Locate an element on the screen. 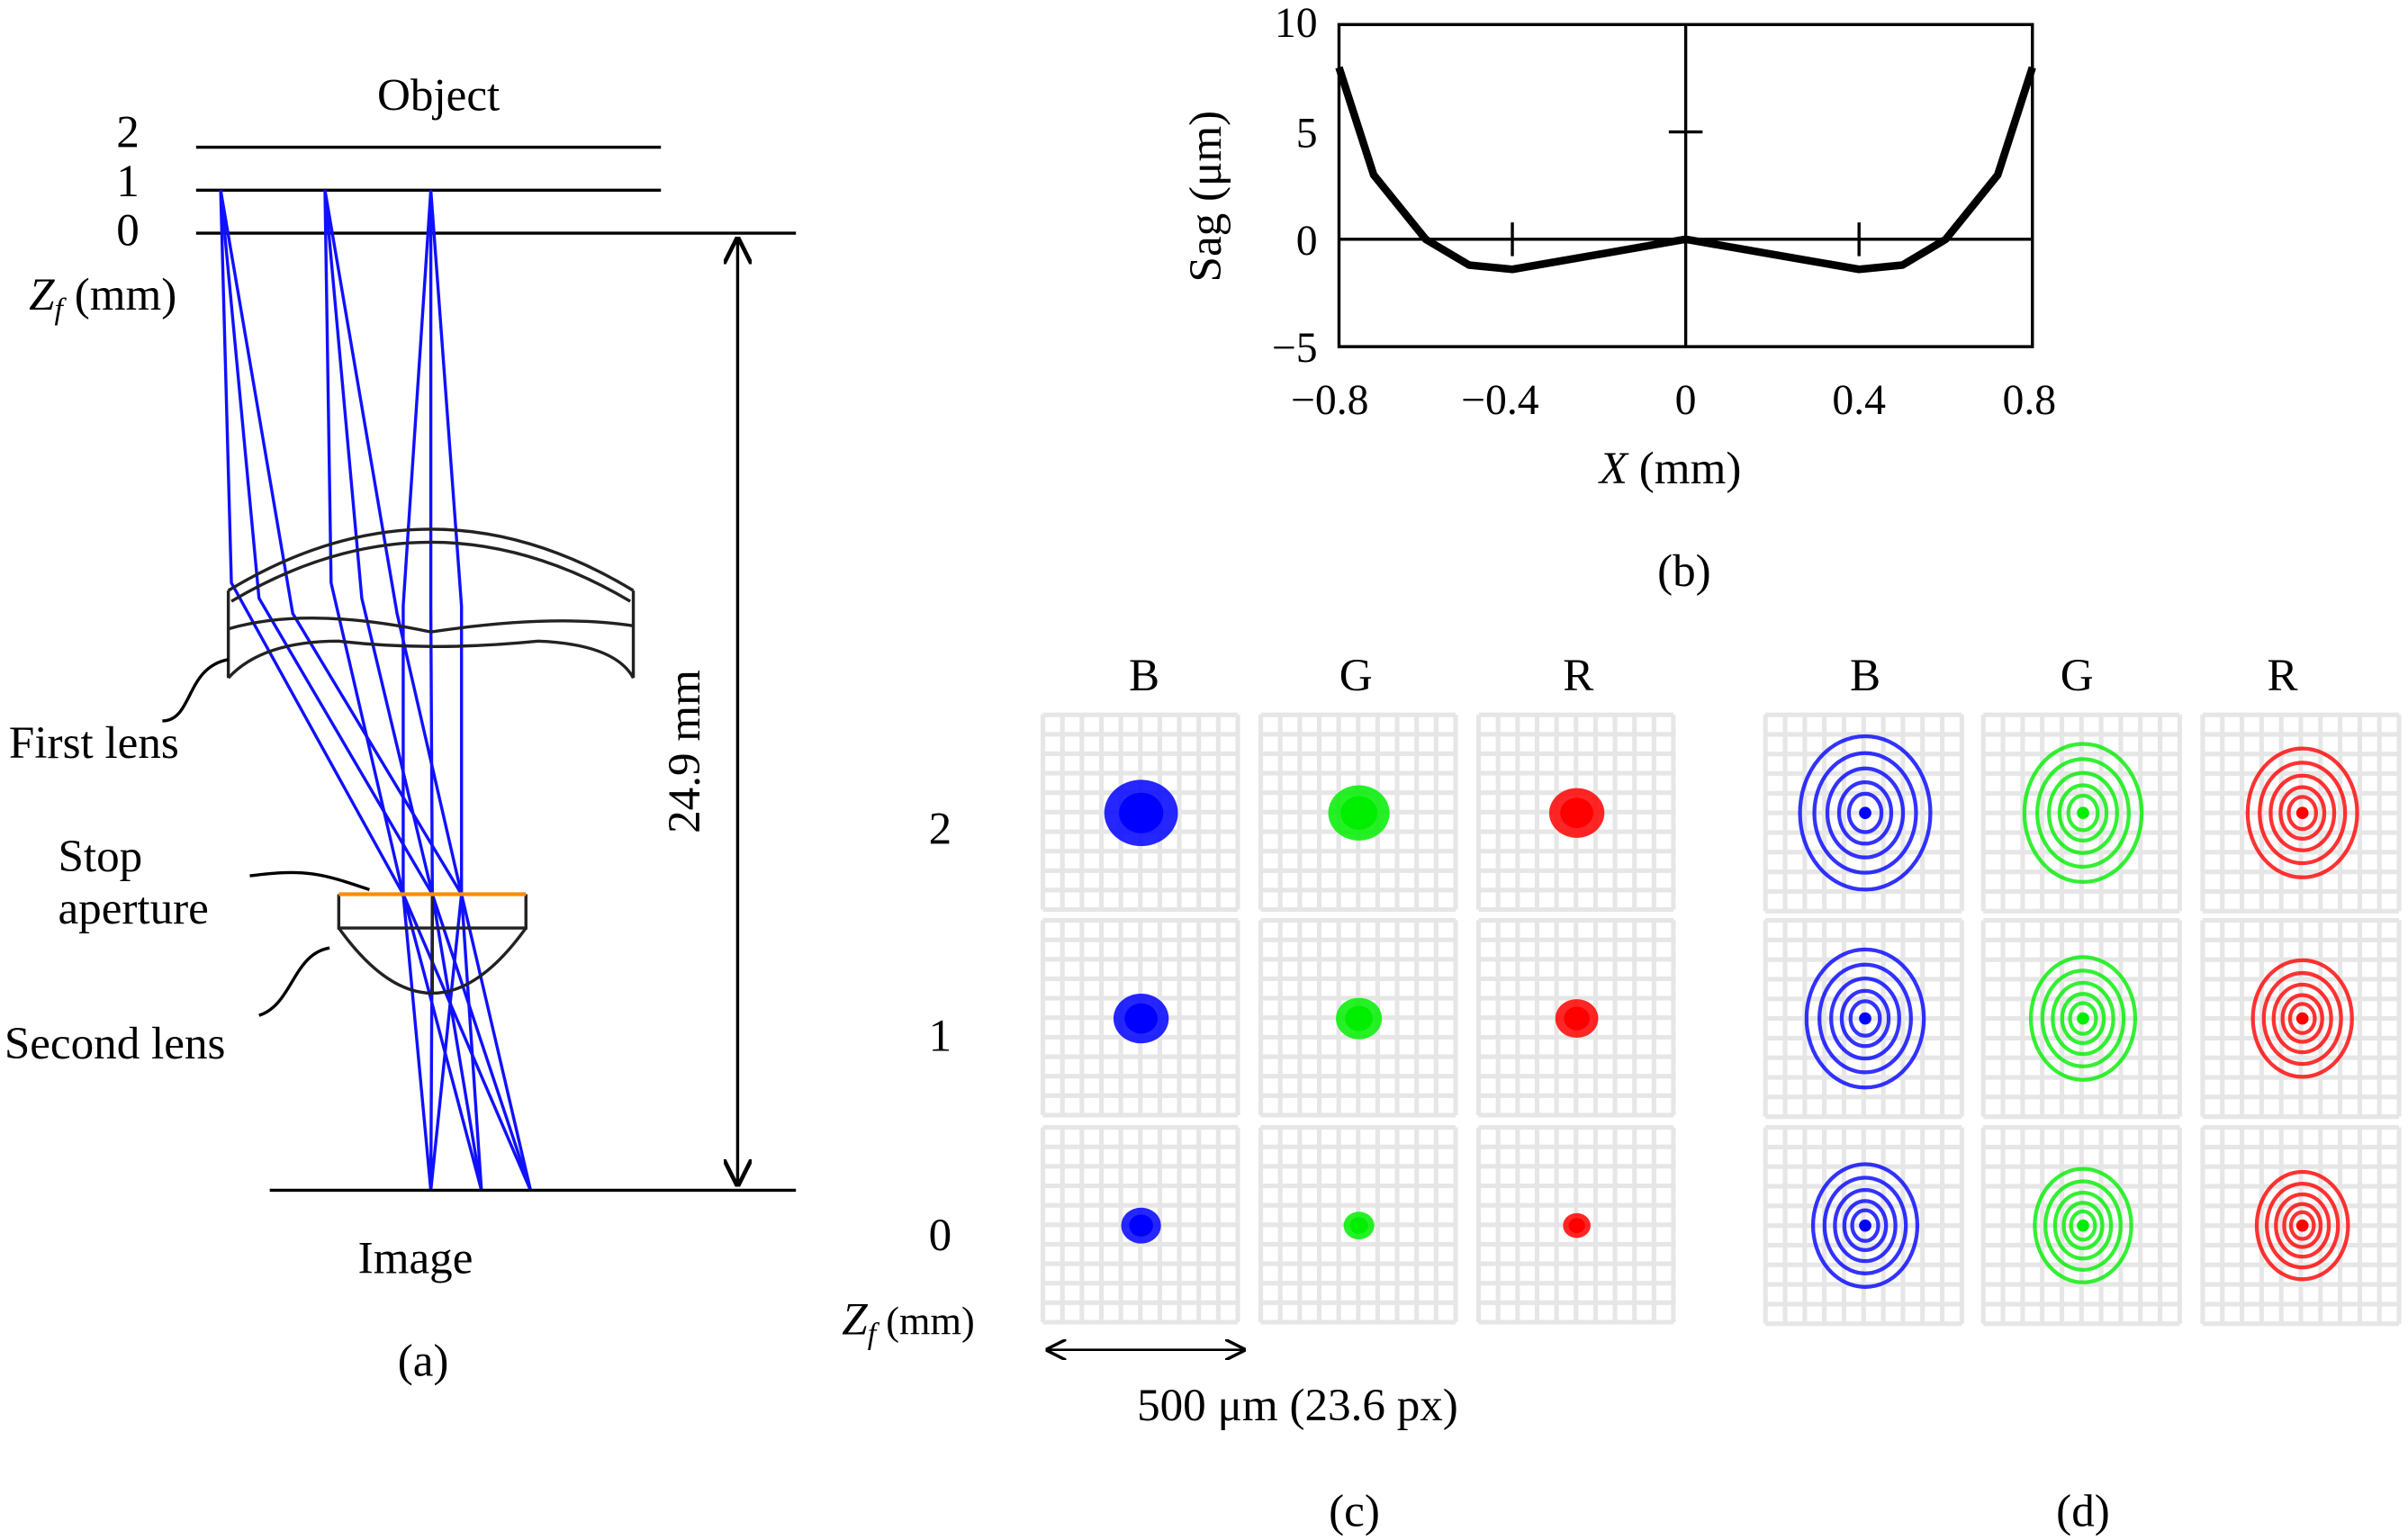 The height and width of the screenshot is (1540, 2408). spot-grid-c is located at coordinates (1359, 1018).